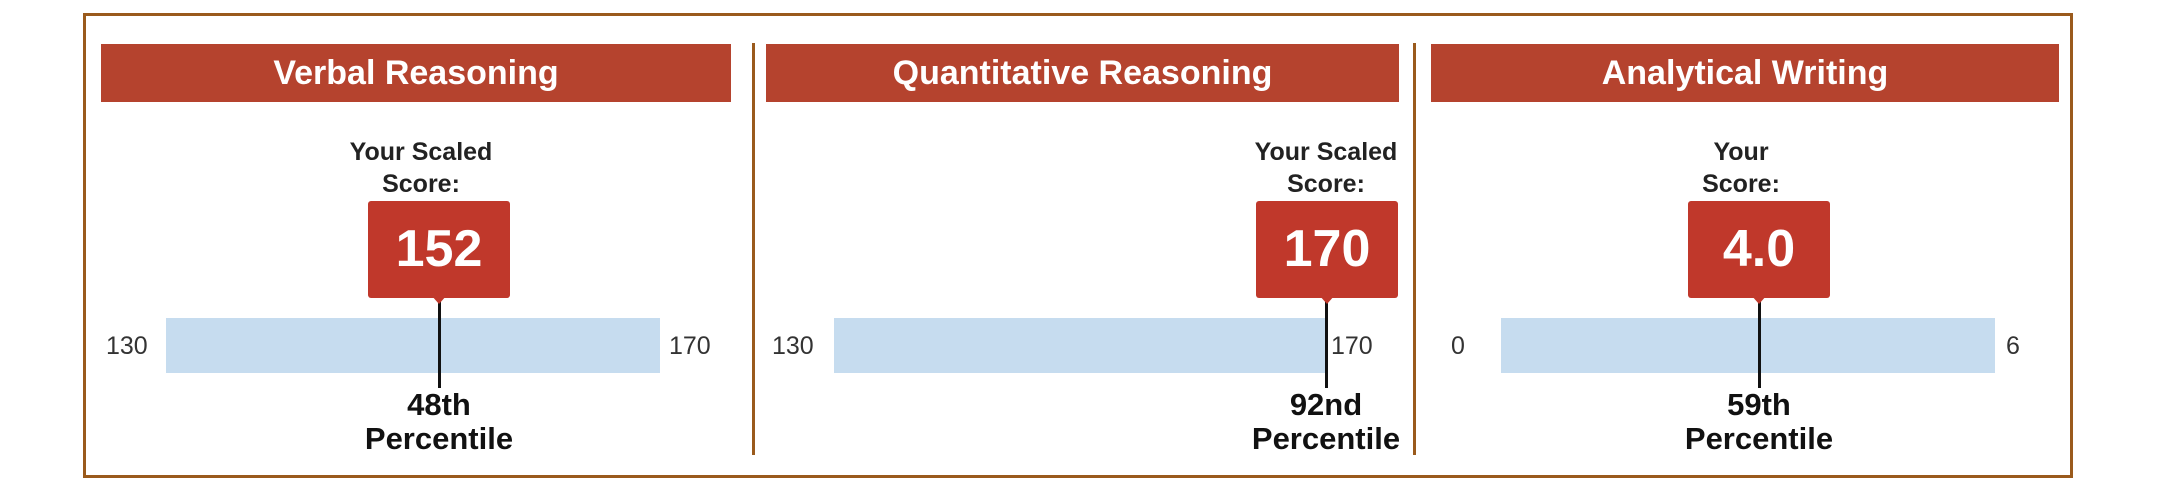 The width and height of the screenshot is (2162, 496). I want to click on score-value-box: 170, so click(1327, 249).